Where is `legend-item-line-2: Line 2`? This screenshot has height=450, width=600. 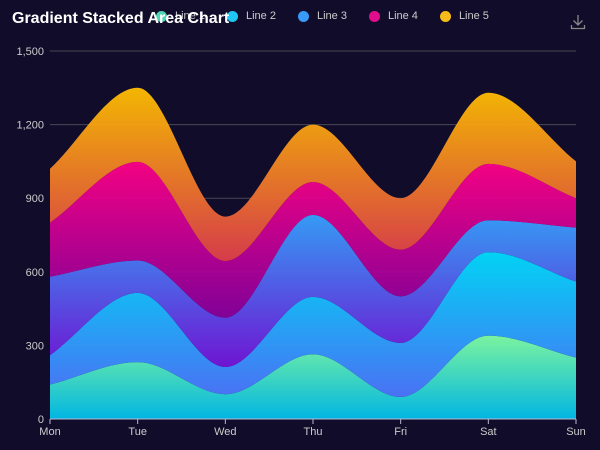
legend-item-line-2: Line 2 is located at coordinates (251, 16).